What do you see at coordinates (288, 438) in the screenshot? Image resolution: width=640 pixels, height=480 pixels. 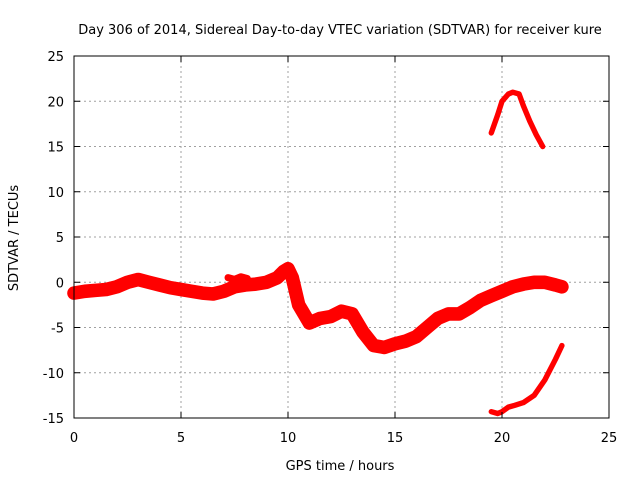 I see `x-tick-label: 10` at bounding box center [288, 438].